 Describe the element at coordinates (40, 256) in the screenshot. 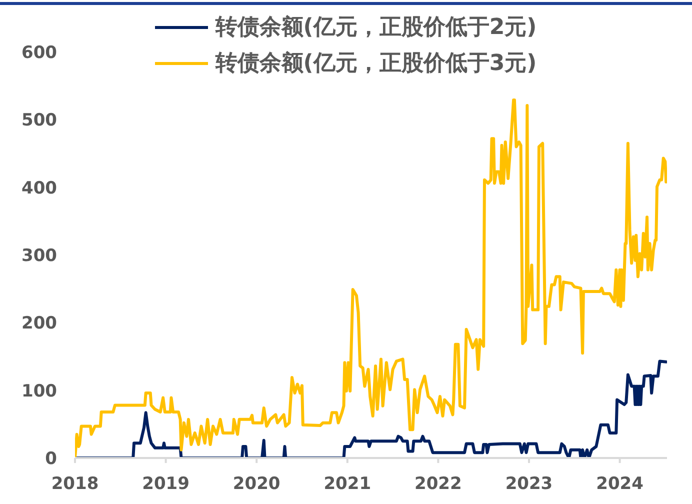

I see `y-tick-label: 300` at that location.